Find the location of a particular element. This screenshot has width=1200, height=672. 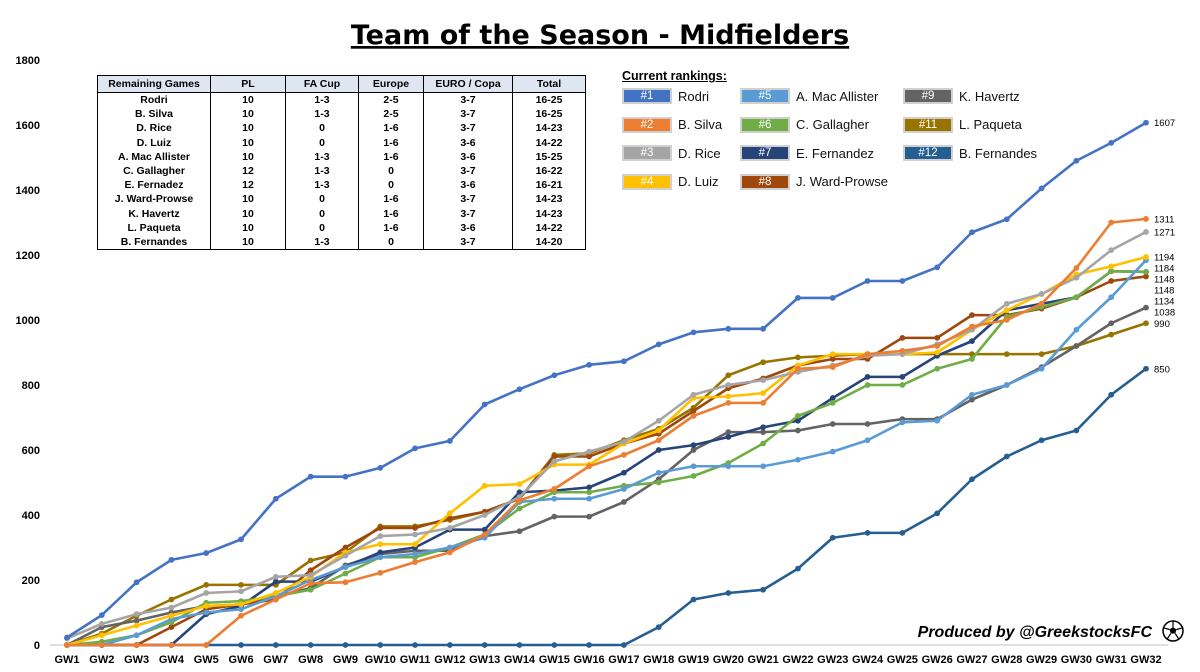

table-cell: 3-7 is located at coordinates (468, 171).